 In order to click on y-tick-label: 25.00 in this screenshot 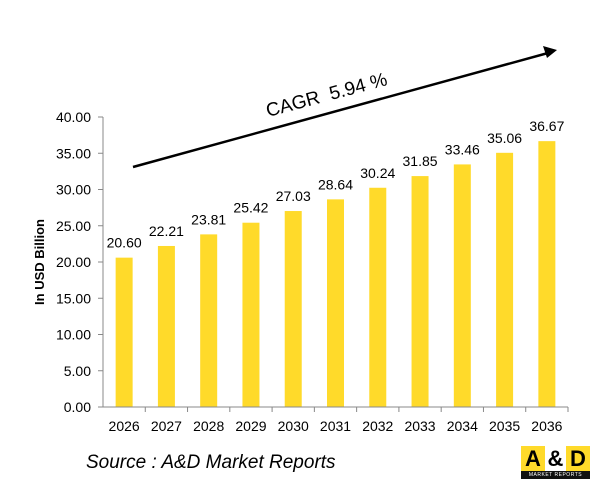, I will do `click(73, 226)`.